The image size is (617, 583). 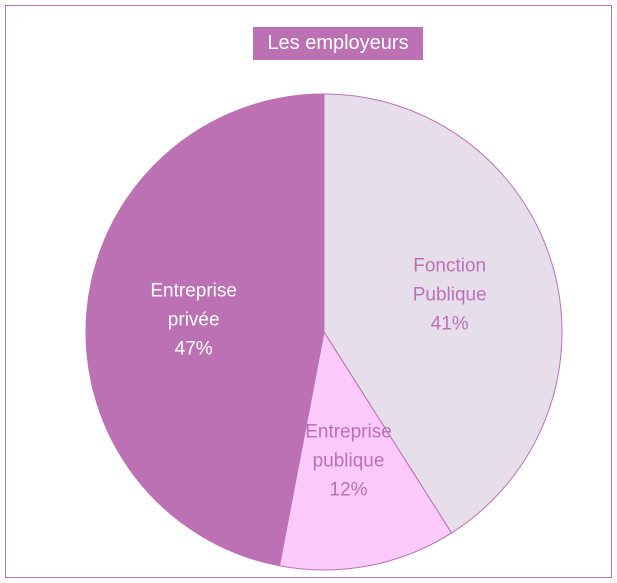 I want to click on slice-value: 47%, so click(x=193, y=349).